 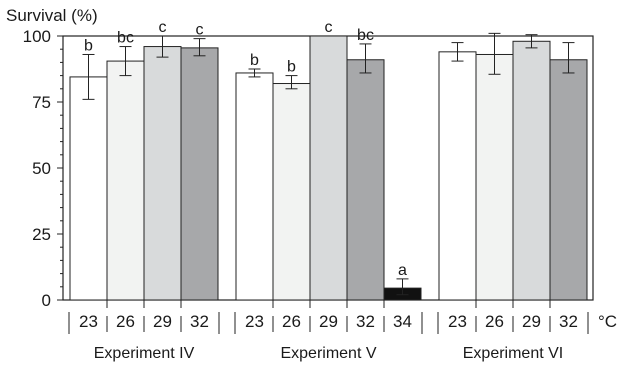 What do you see at coordinates (328, 353) in the screenshot?
I see `group-label: Experiment V` at bounding box center [328, 353].